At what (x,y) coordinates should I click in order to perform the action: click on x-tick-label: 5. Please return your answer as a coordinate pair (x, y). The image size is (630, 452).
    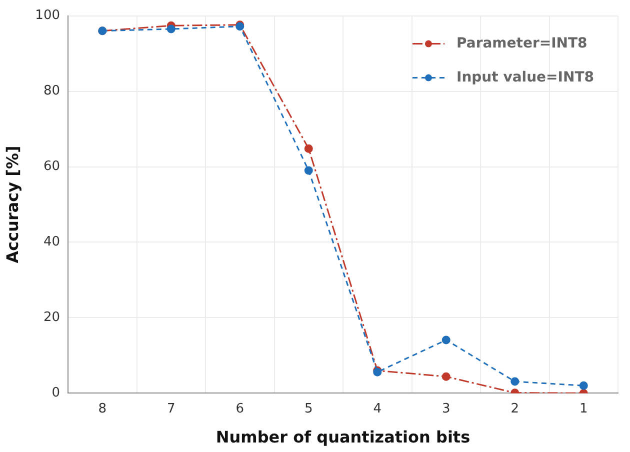
    Looking at the image, I should click on (308, 408).